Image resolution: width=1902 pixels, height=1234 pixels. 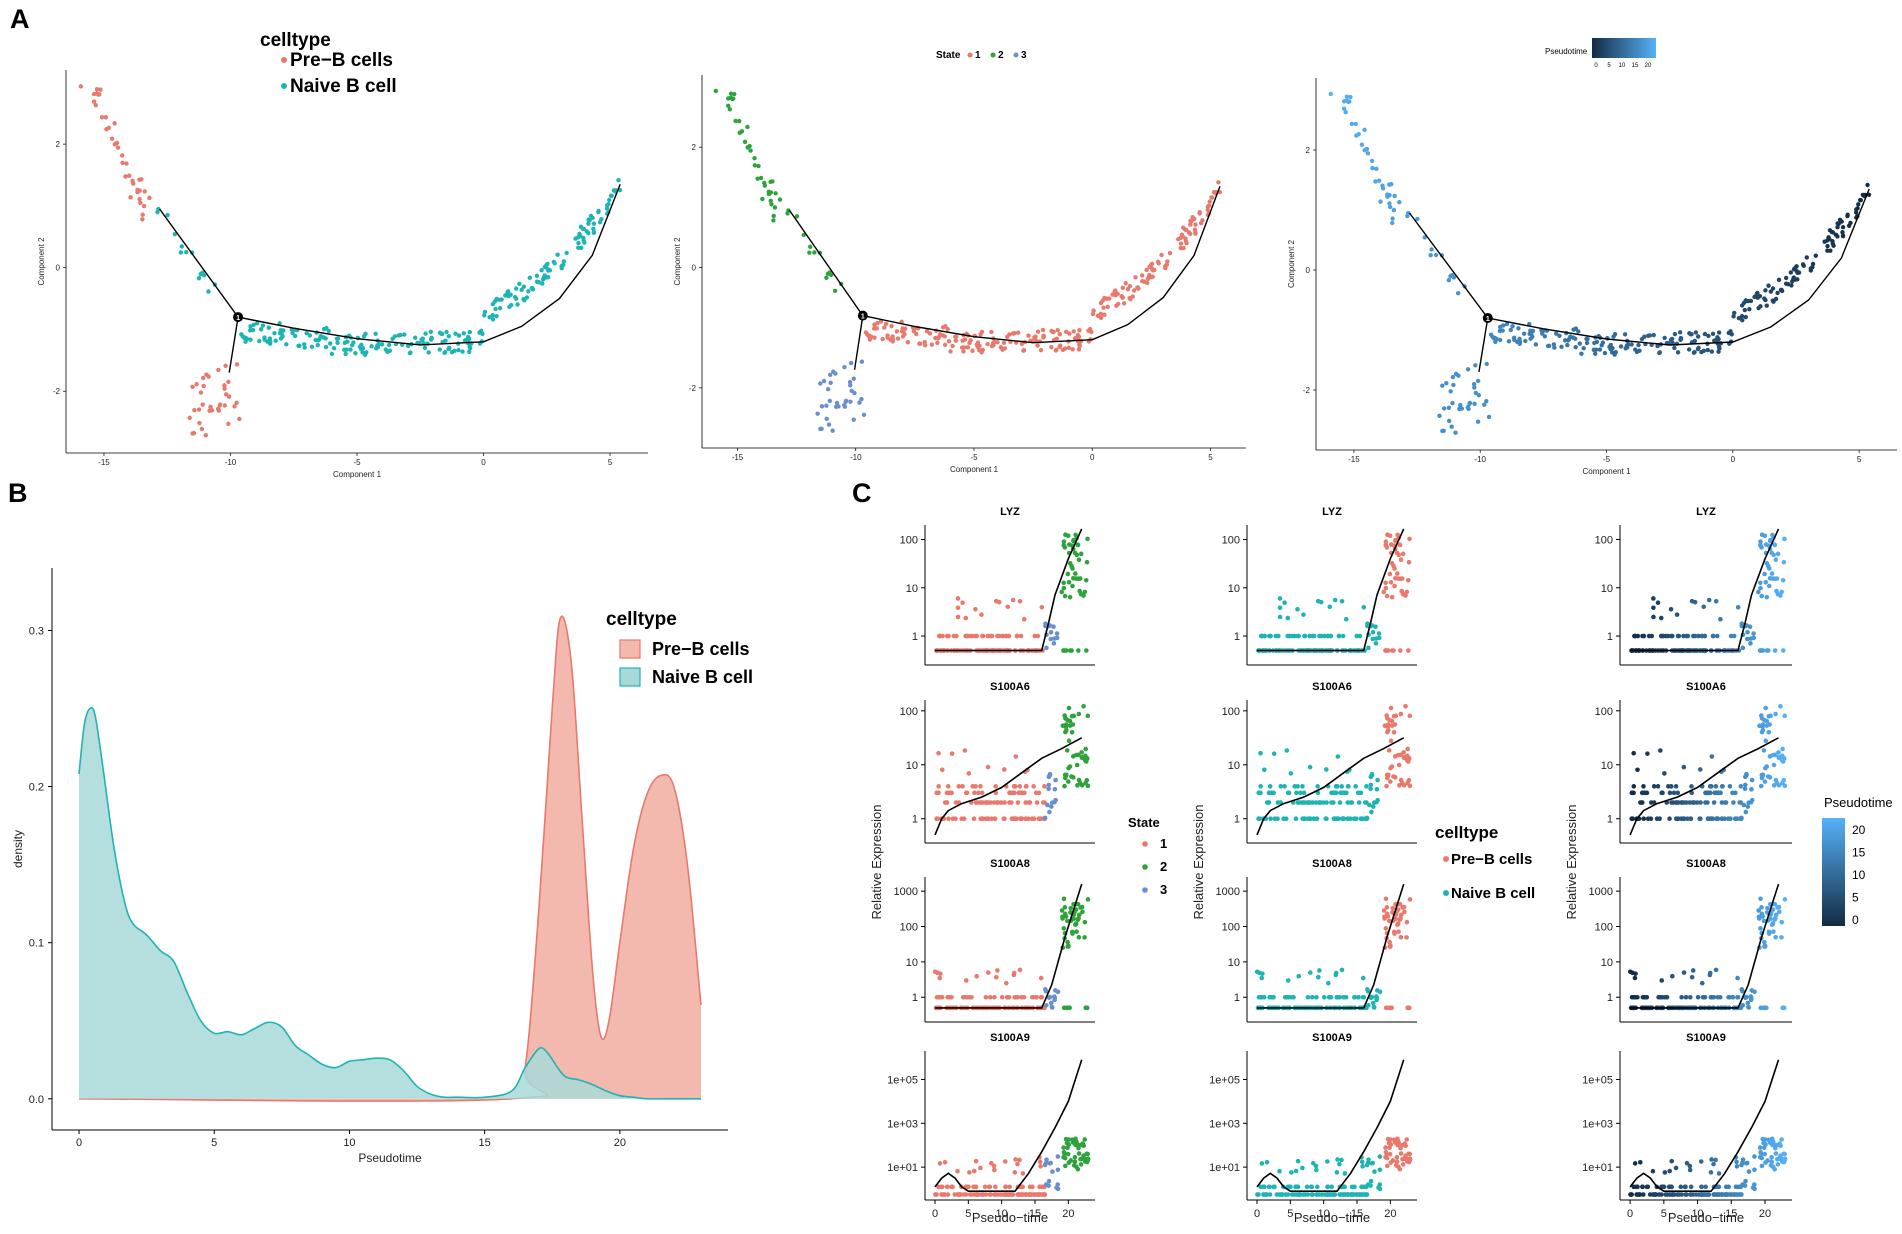 I want to click on y-tick-label: 100, so click(x=1231, y=540).